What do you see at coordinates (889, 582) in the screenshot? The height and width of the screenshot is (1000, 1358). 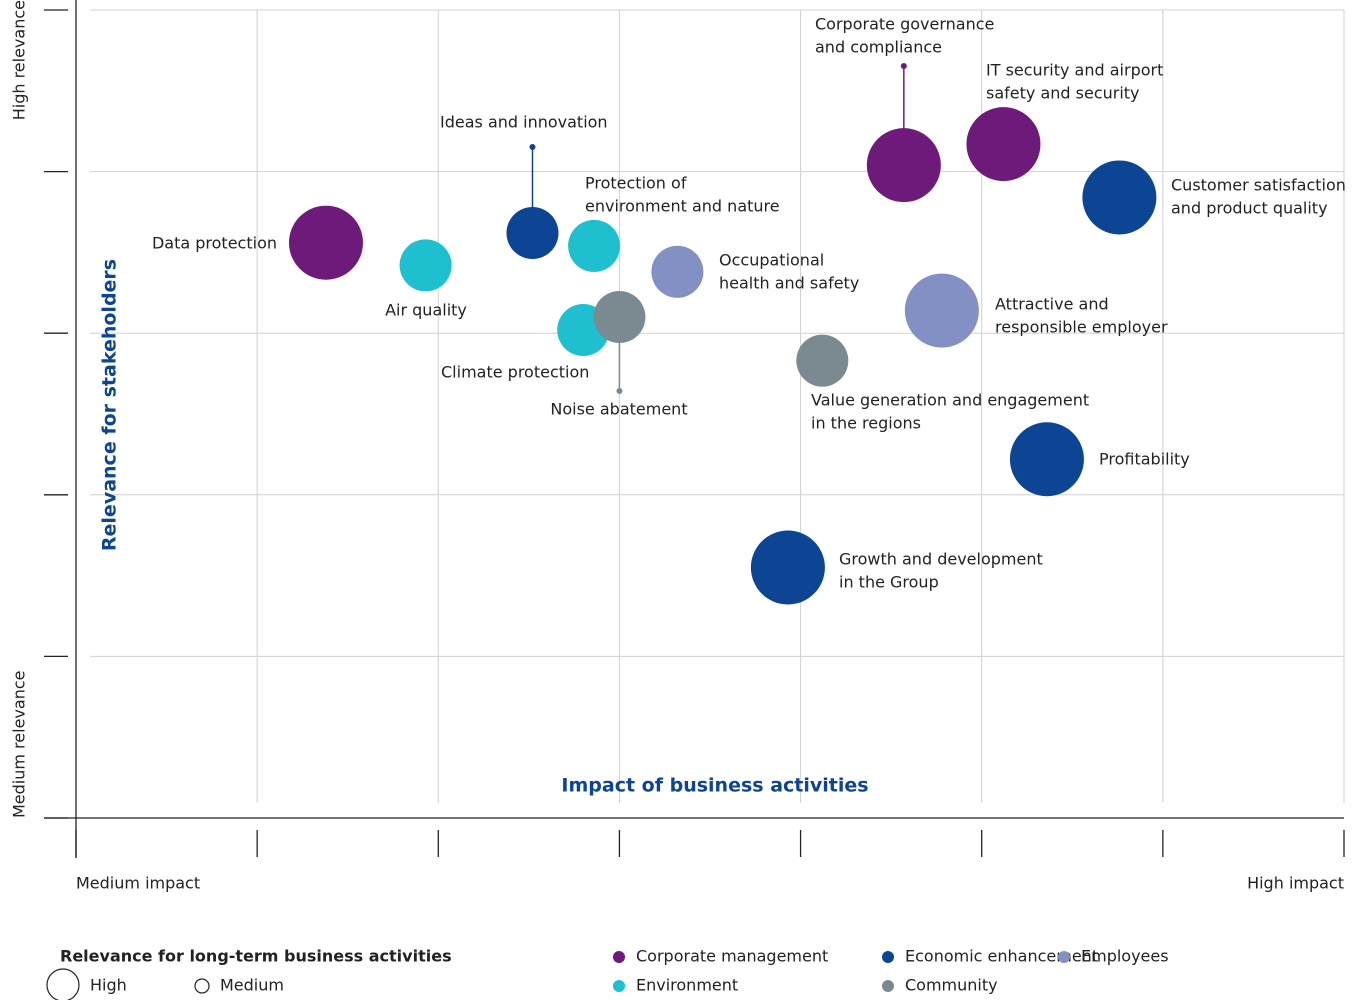 I see `bubble-label: in the Group` at bounding box center [889, 582].